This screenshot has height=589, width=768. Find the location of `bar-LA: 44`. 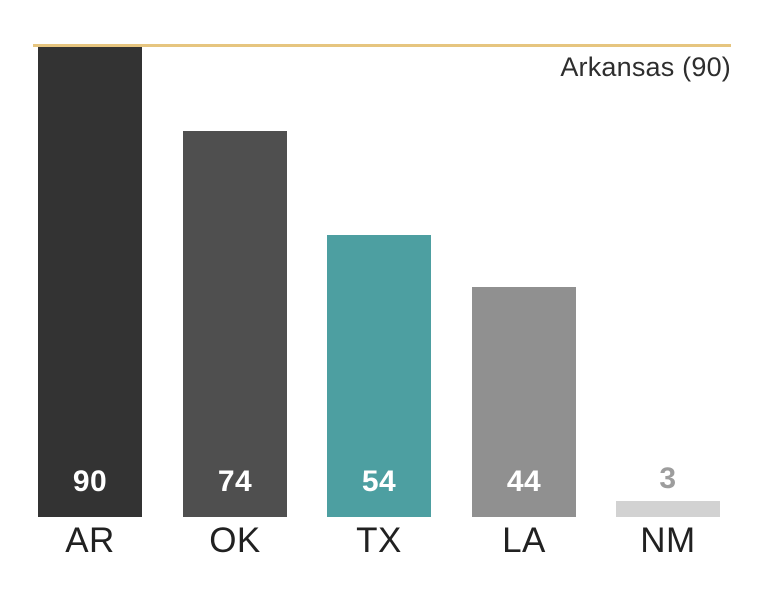

bar-LA: 44 is located at coordinates (524, 402).